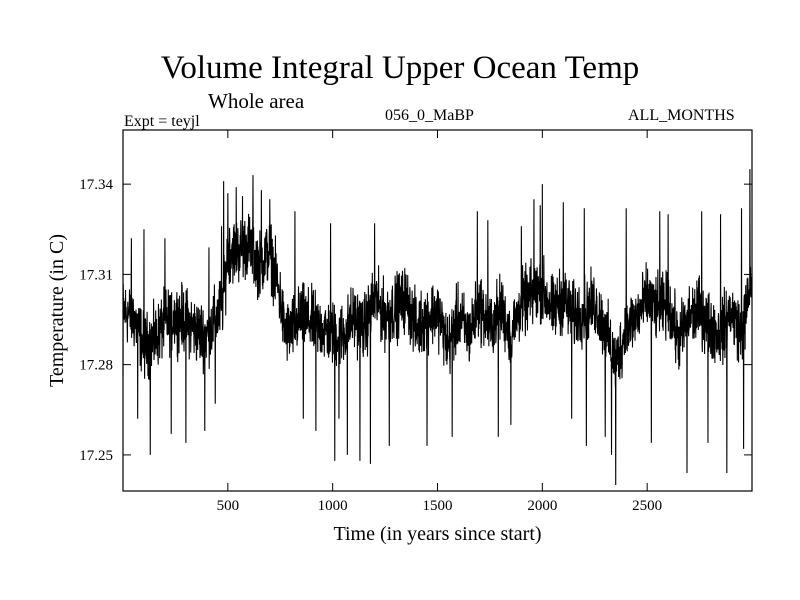  I want to click on season-label: ALL_MONTHS, so click(681, 115).